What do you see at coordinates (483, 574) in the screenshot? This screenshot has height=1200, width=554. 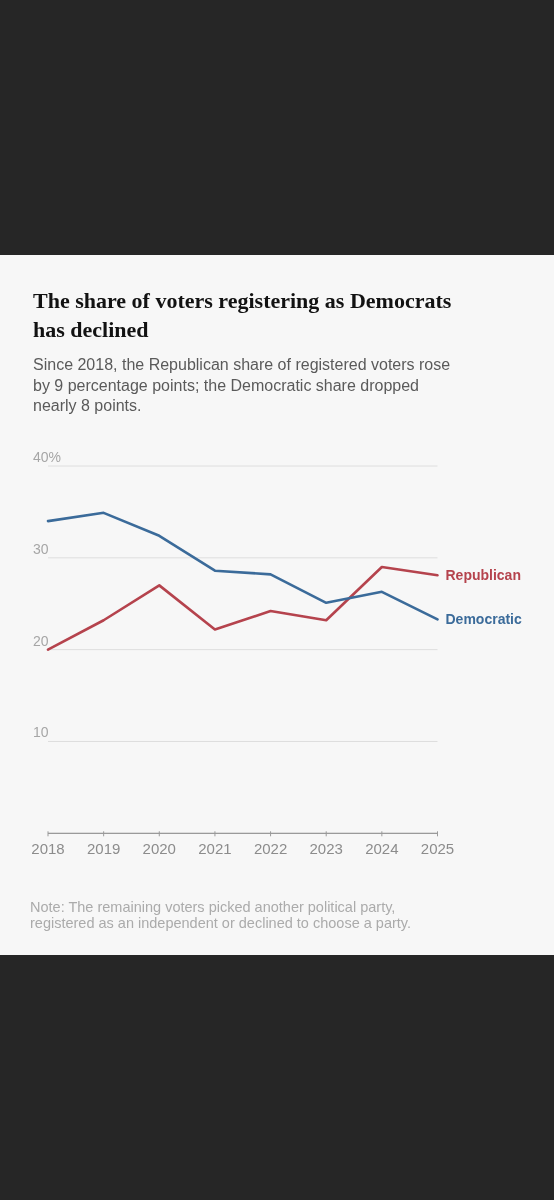 I see `series-label: Republican` at bounding box center [483, 574].